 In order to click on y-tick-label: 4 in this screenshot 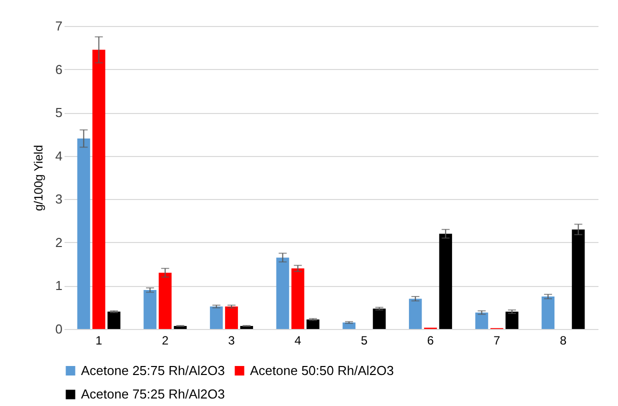, I will do `click(58, 156)`.